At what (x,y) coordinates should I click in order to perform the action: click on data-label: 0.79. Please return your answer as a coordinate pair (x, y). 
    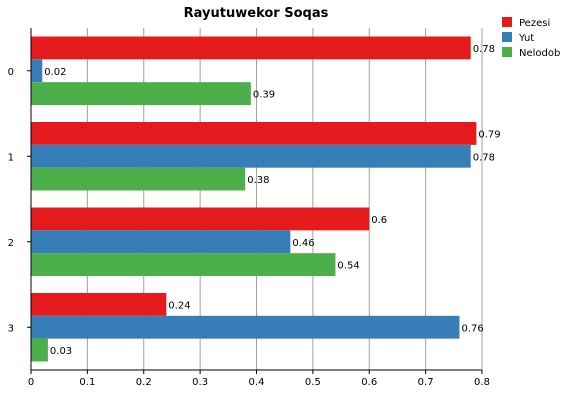
    Looking at the image, I should click on (489, 134).